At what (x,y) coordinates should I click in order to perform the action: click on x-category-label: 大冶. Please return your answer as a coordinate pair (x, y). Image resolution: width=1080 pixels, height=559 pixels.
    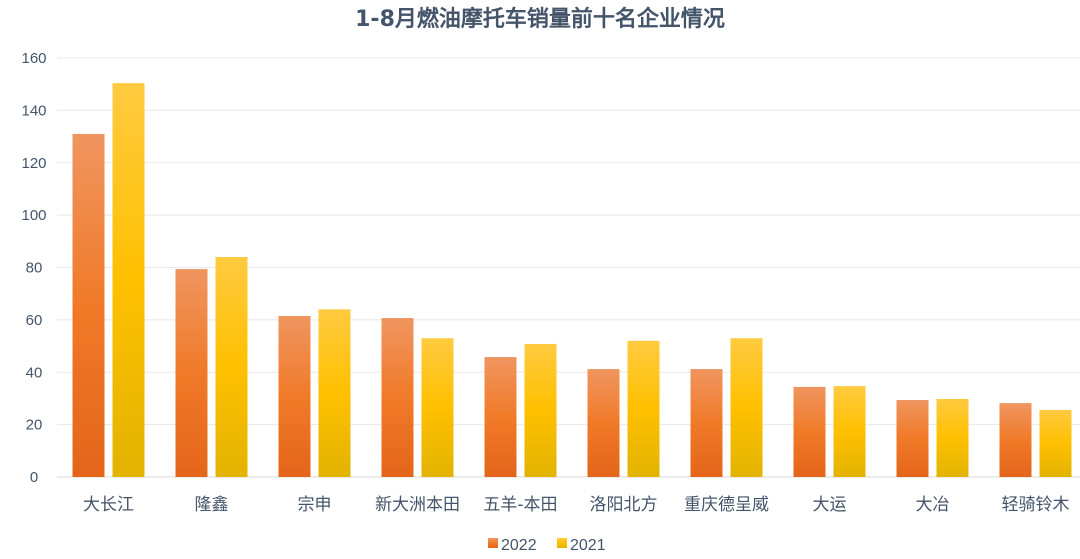
    Looking at the image, I should click on (933, 505).